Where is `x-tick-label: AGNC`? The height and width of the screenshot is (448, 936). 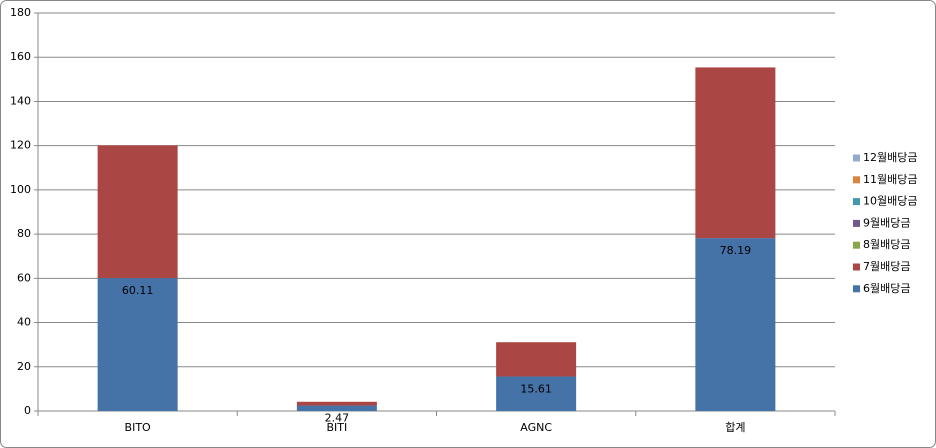
x-tick-label: AGNC is located at coordinates (536, 427).